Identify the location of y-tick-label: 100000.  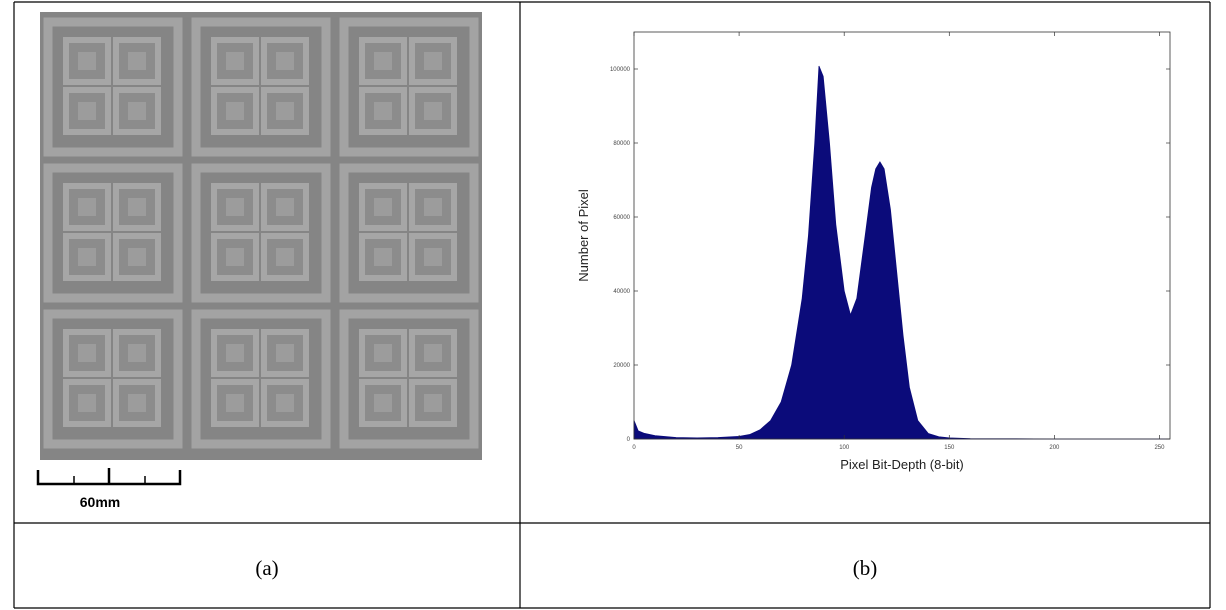
(620, 70).